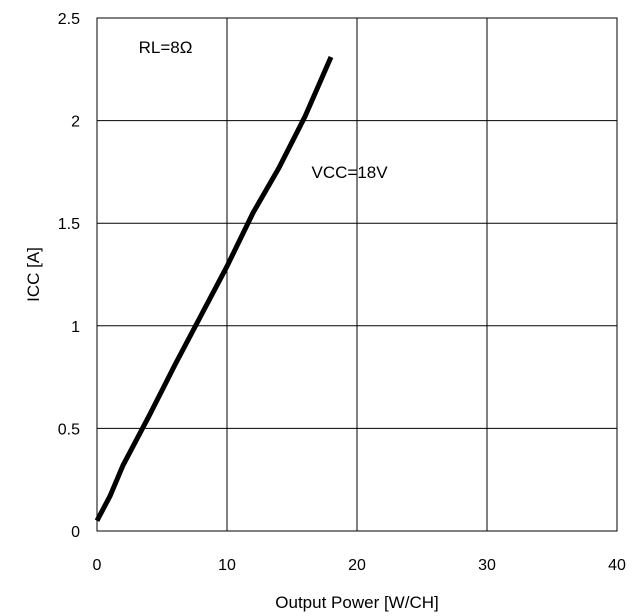 The image size is (642, 616). I want to click on x-axis-title: Output Power [W/CH], so click(356, 602).